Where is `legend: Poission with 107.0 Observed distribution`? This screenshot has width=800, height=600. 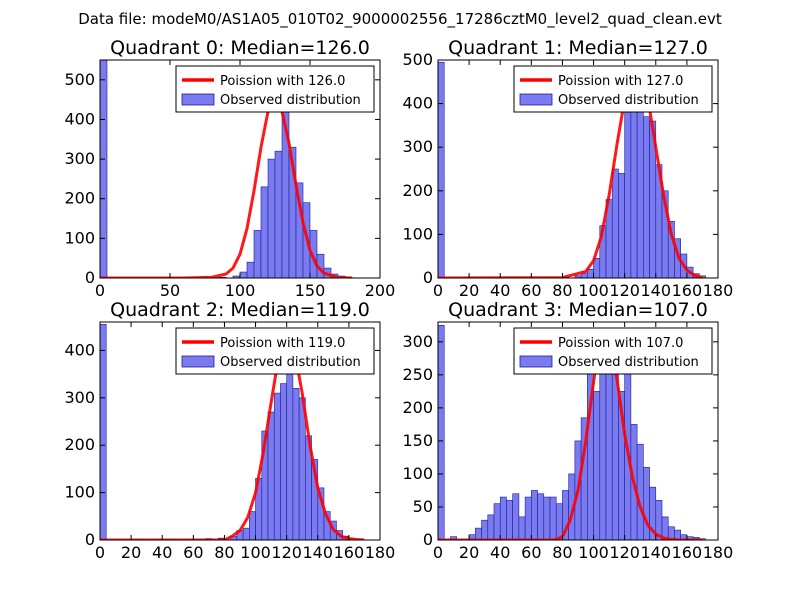 legend: Poission with 107.0 Observed distribution is located at coordinates (613, 351).